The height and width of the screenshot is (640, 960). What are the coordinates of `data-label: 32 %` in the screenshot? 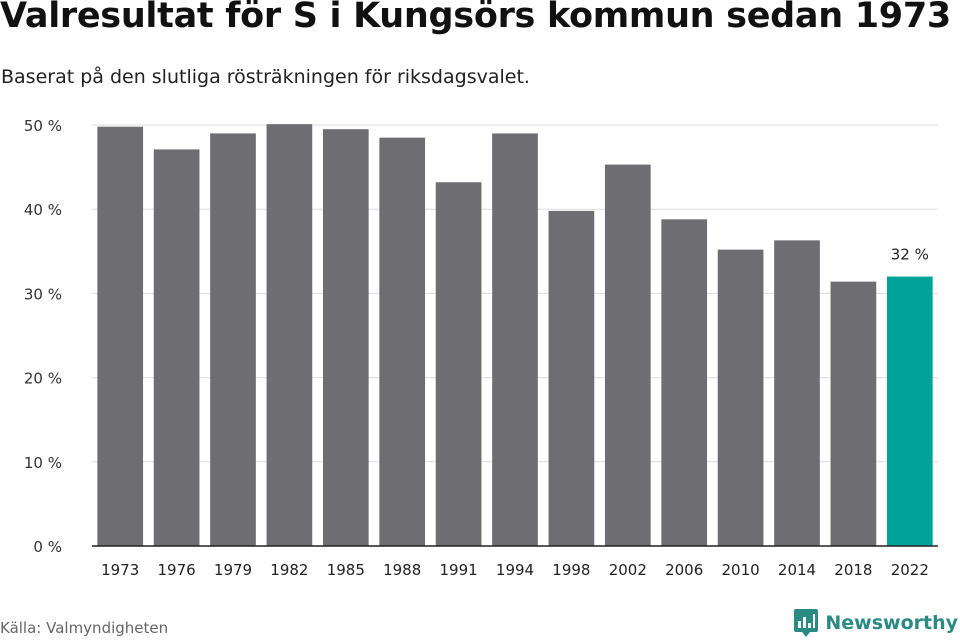 It's located at (910, 255).